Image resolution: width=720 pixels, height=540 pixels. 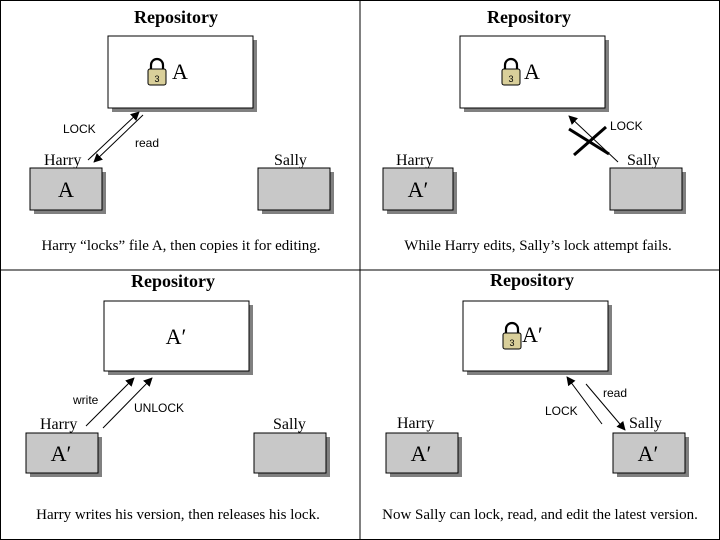 I want to click on sally-file-label: A′, so click(x=648, y=453).